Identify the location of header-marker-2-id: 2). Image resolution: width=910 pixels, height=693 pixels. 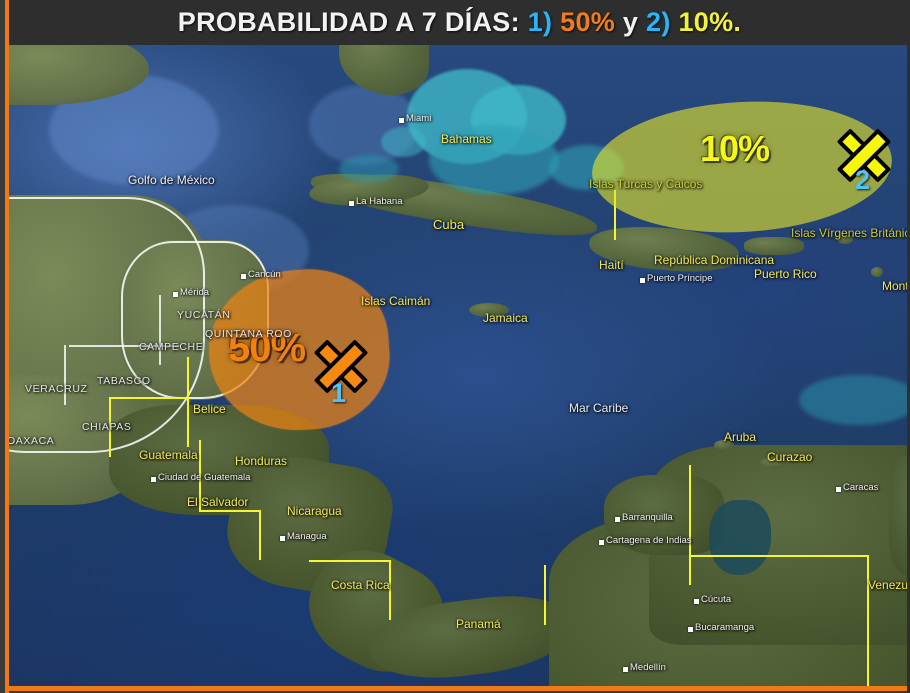
(658, 22).